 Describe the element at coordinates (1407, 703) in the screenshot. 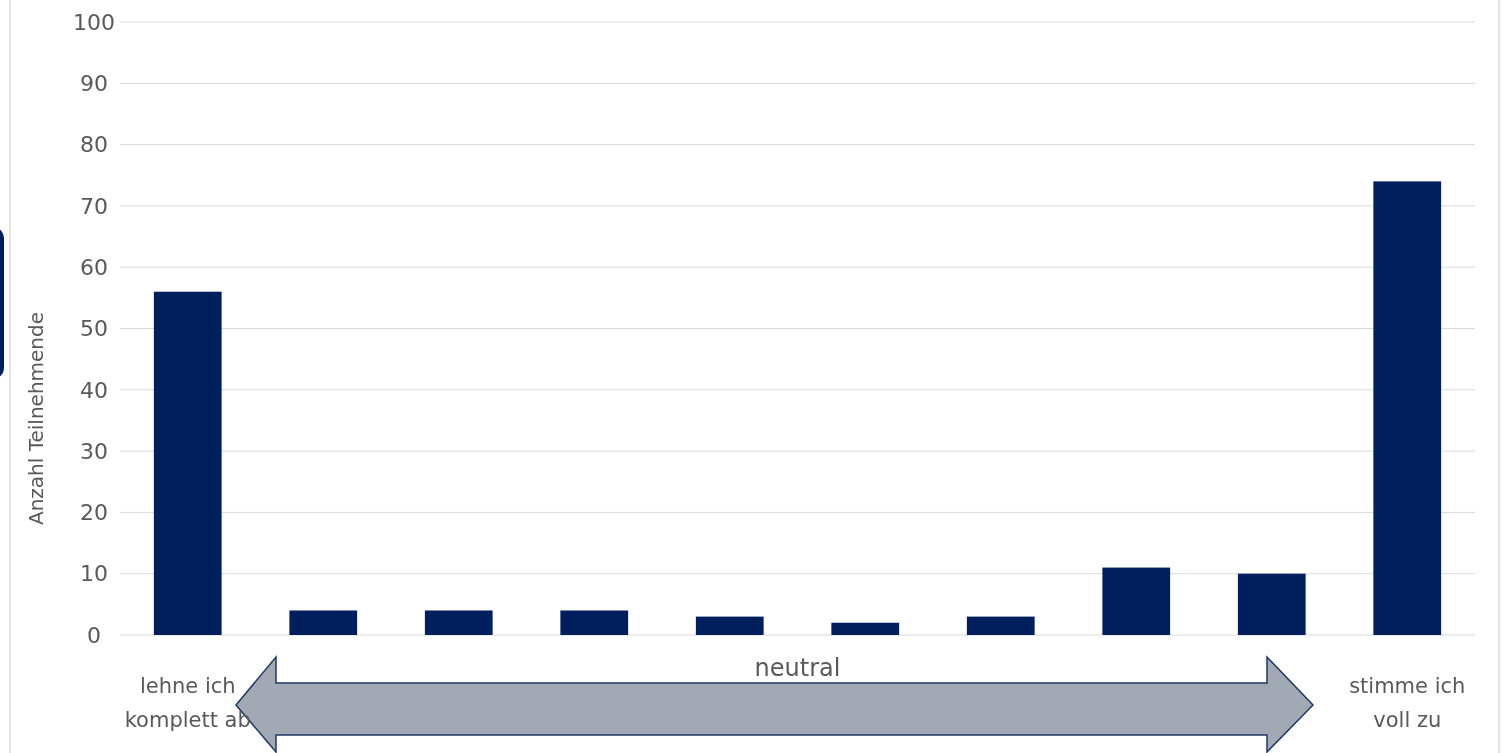

I see `x-tick-label: stimme ich voll zu` at that location.